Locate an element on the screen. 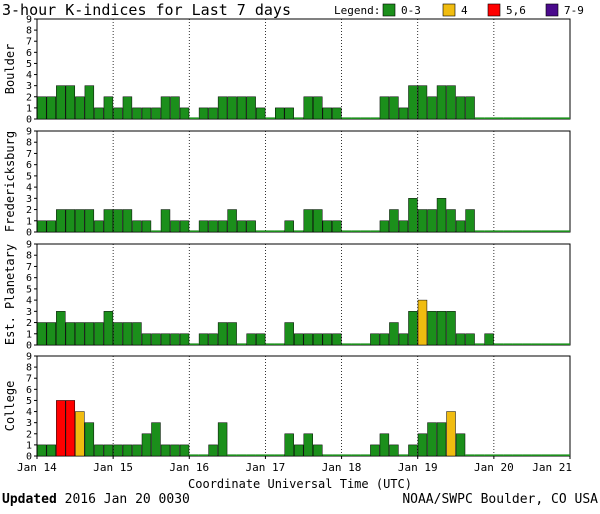  panel-label-college: College is located at coordinates (10, 406).